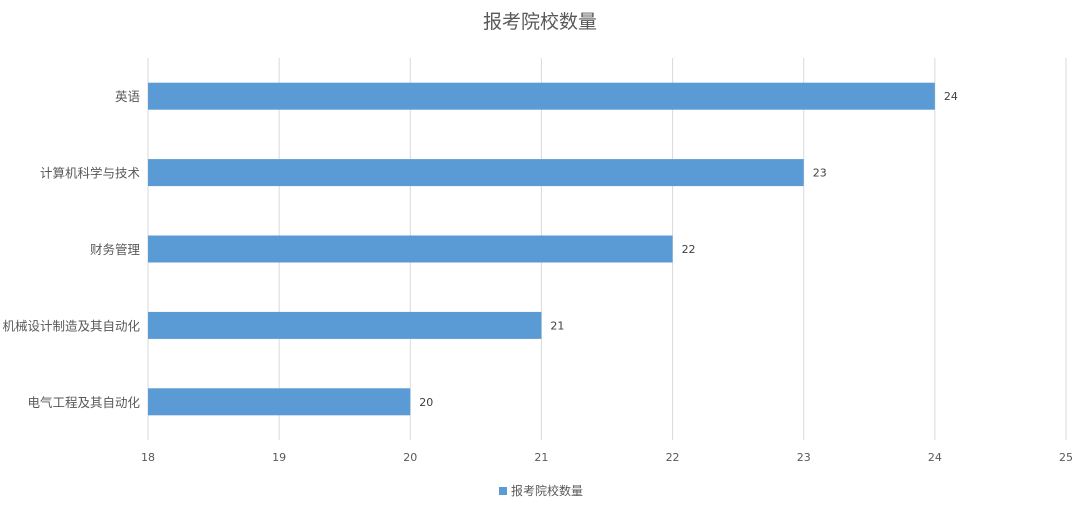 This screenshot has width=1080, height=516. What do you see at coordinates (1066, 457) in the screenshot?
I see `x-tick-label: 25` at bounding box center [1066, 457].